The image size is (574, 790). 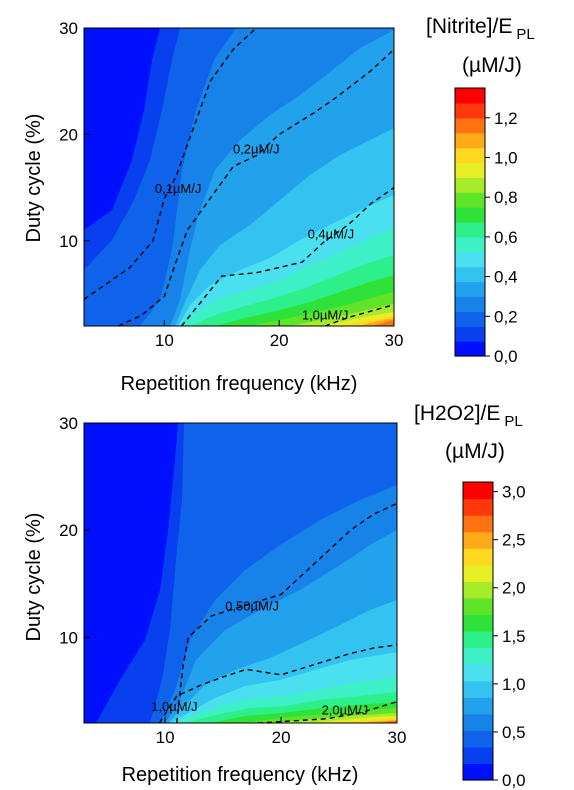 What do you see at coordinates (514, 636) in the screenshot?
I see `h2o2-colorbar-tick-label: 1,5` at bounding box center [514, 636].